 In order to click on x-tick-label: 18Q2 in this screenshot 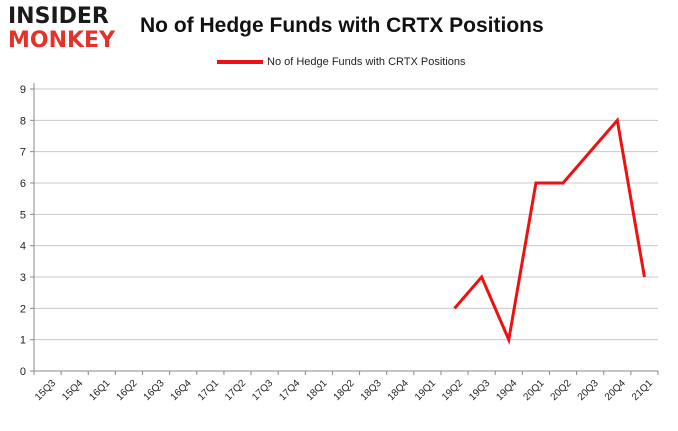, I will do `click(344, 390)`.